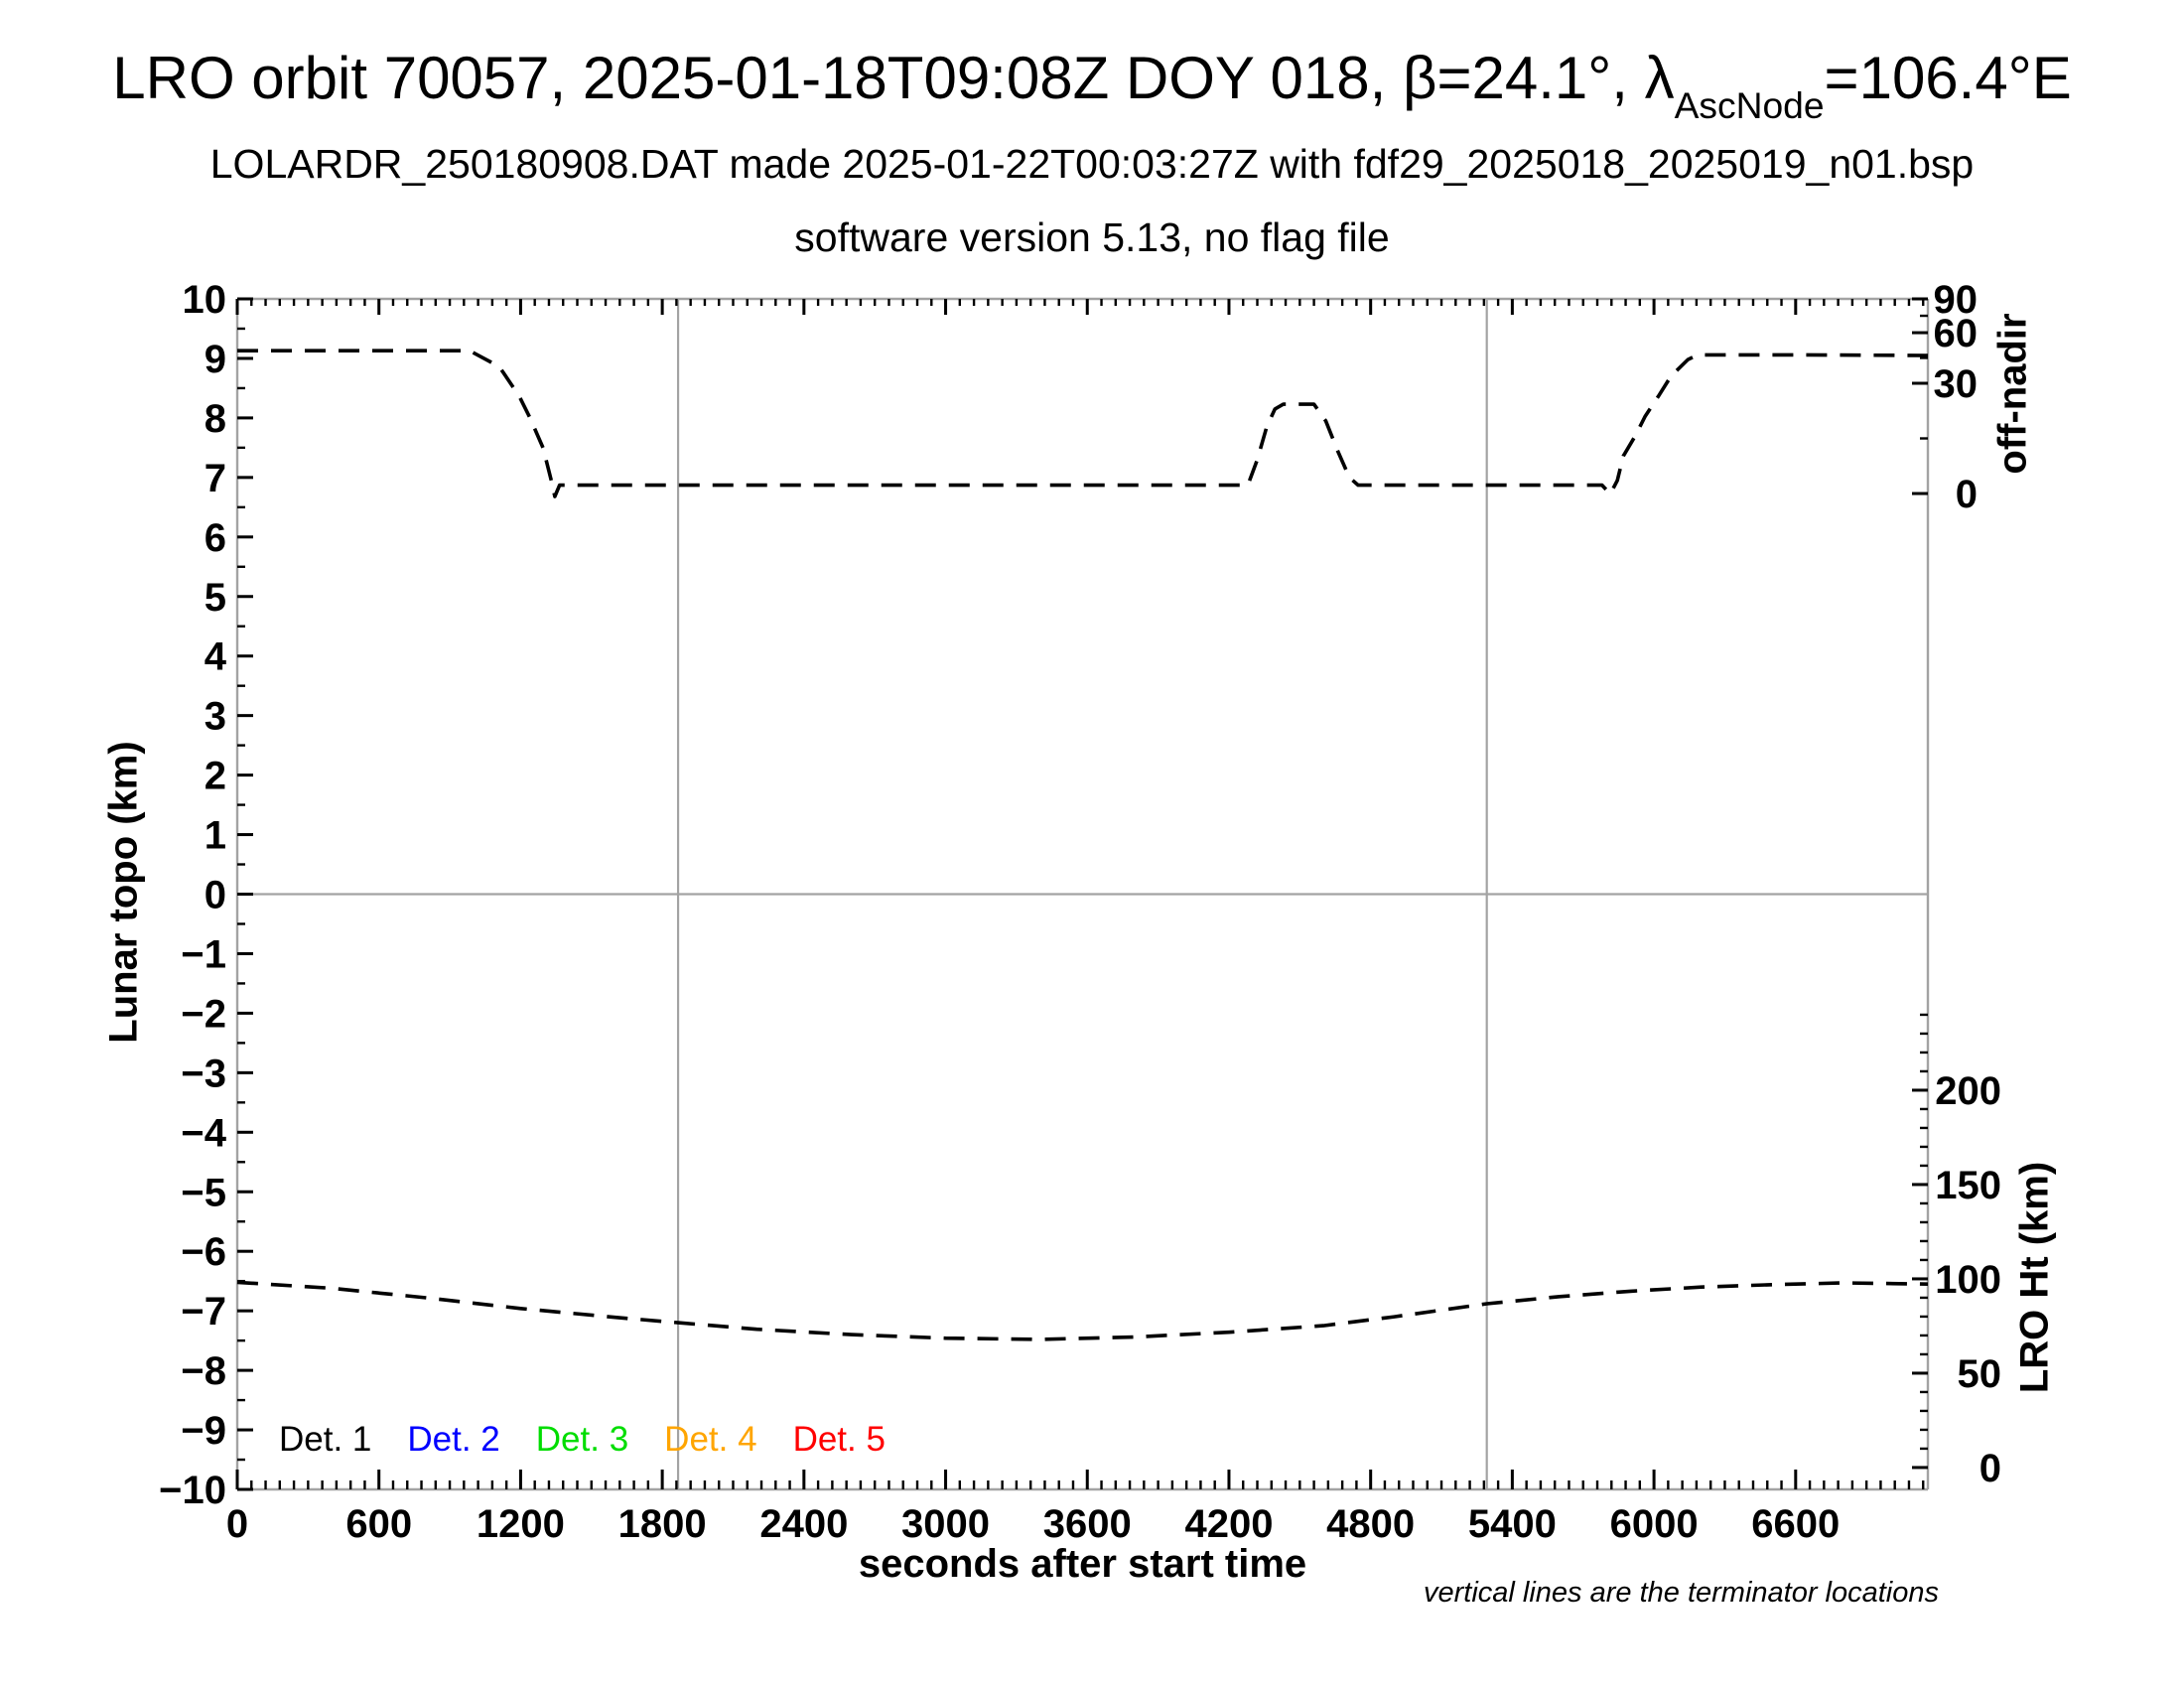 Image resolution: width=2184 pixels, height=1688 pixels. What do you see at coordinates (203, 1252) in the screenshot?
I see `svg-text: −6` at bounding box center [203, 1252].